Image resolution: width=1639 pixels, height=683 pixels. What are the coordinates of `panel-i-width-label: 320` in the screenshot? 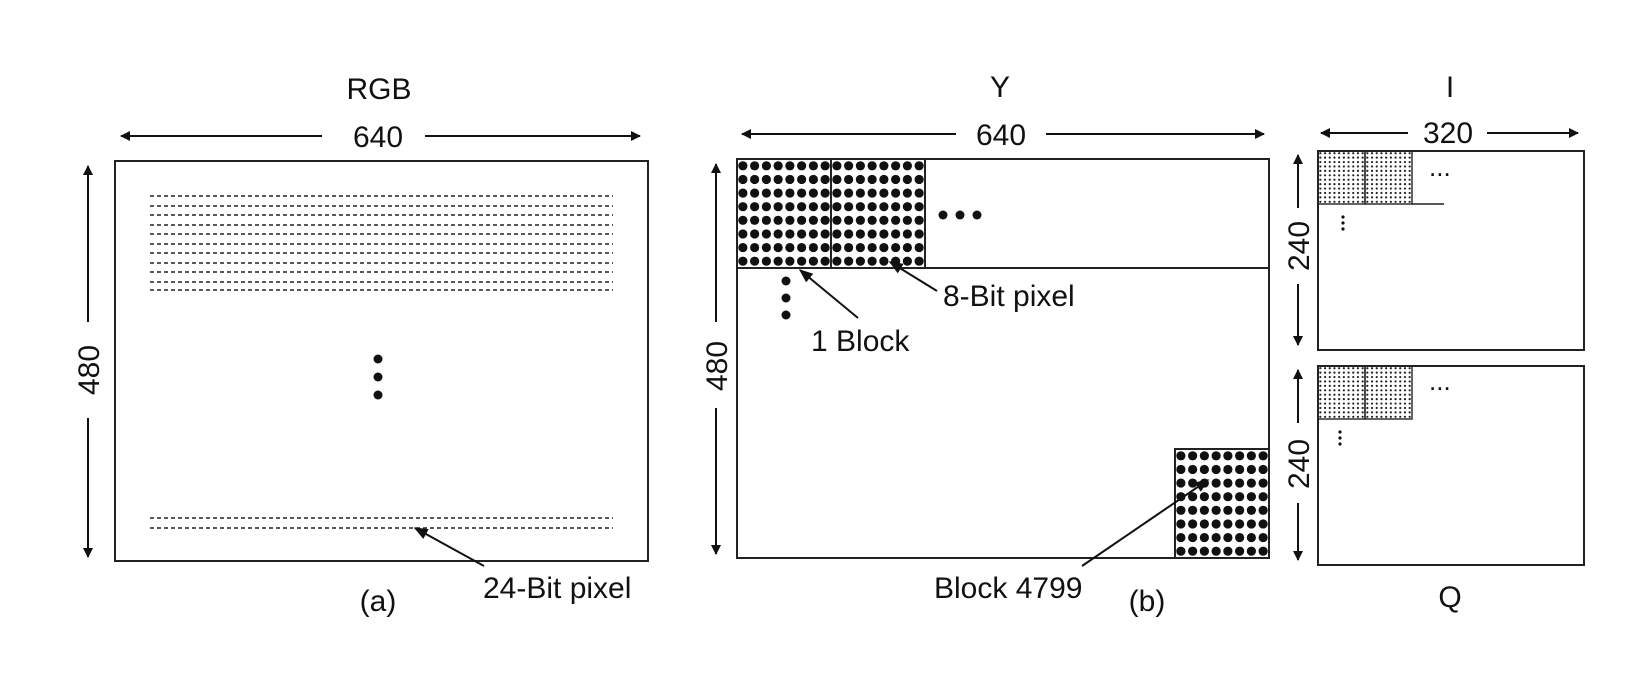 It's located at (1448, 133).